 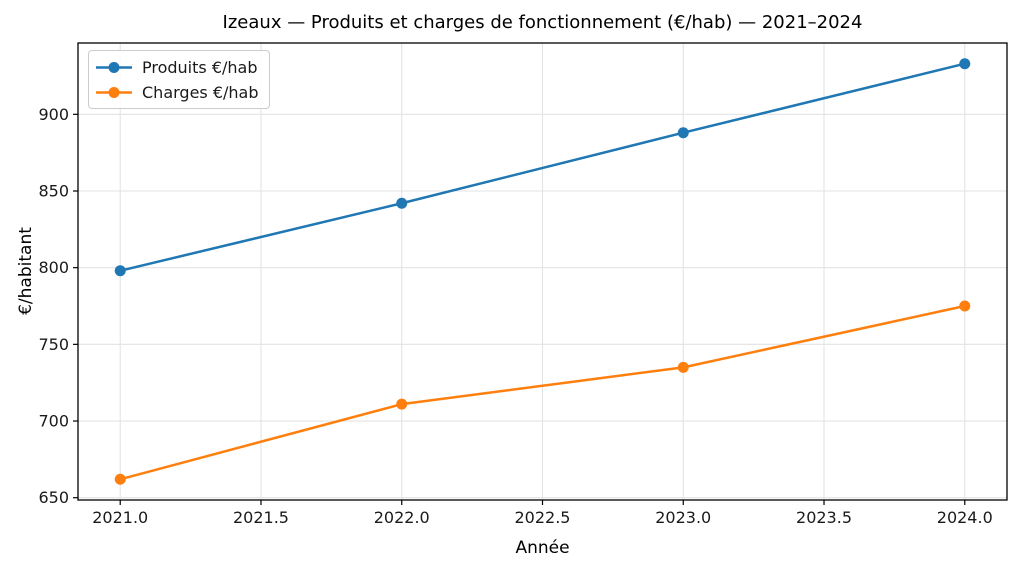 What do you see at coordinates (542, 548) in the screenshot?
I see `x-axis-label: Année` at bounding box center [542, 548].